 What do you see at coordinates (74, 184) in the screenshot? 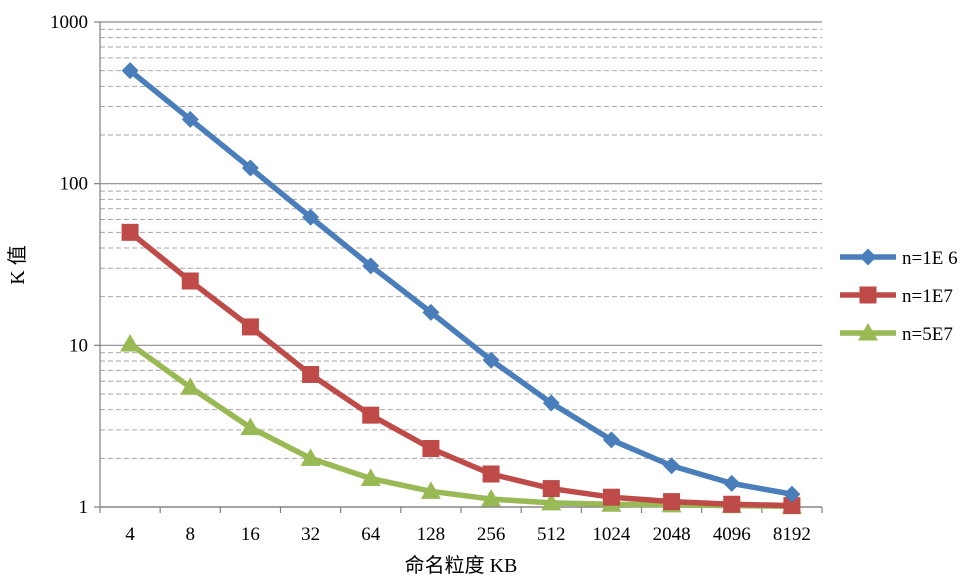
I see `y-tick-label: 100` at bounding box center [74, 184].